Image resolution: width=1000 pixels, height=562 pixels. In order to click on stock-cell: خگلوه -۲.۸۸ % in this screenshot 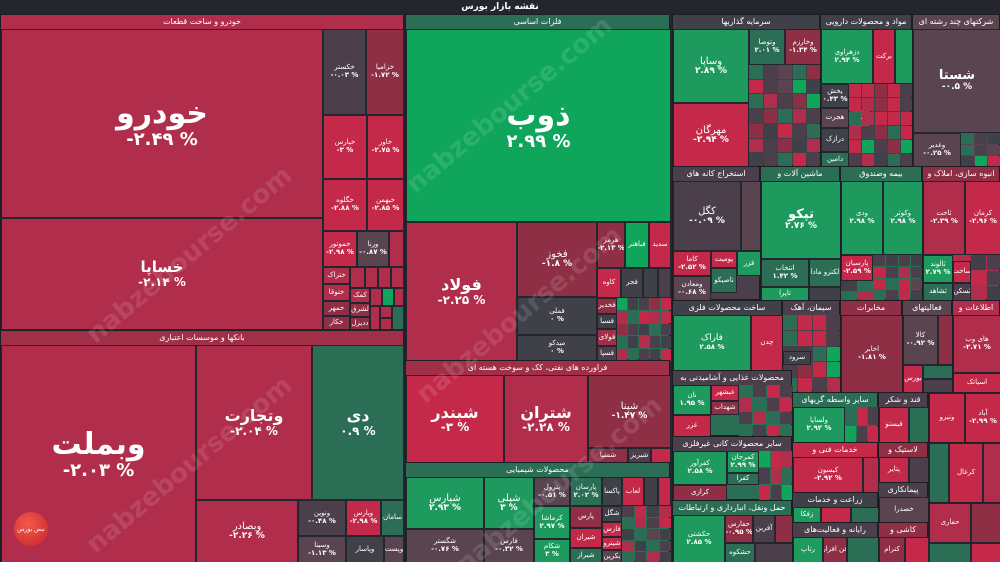, I will do `click(345, 205)`.